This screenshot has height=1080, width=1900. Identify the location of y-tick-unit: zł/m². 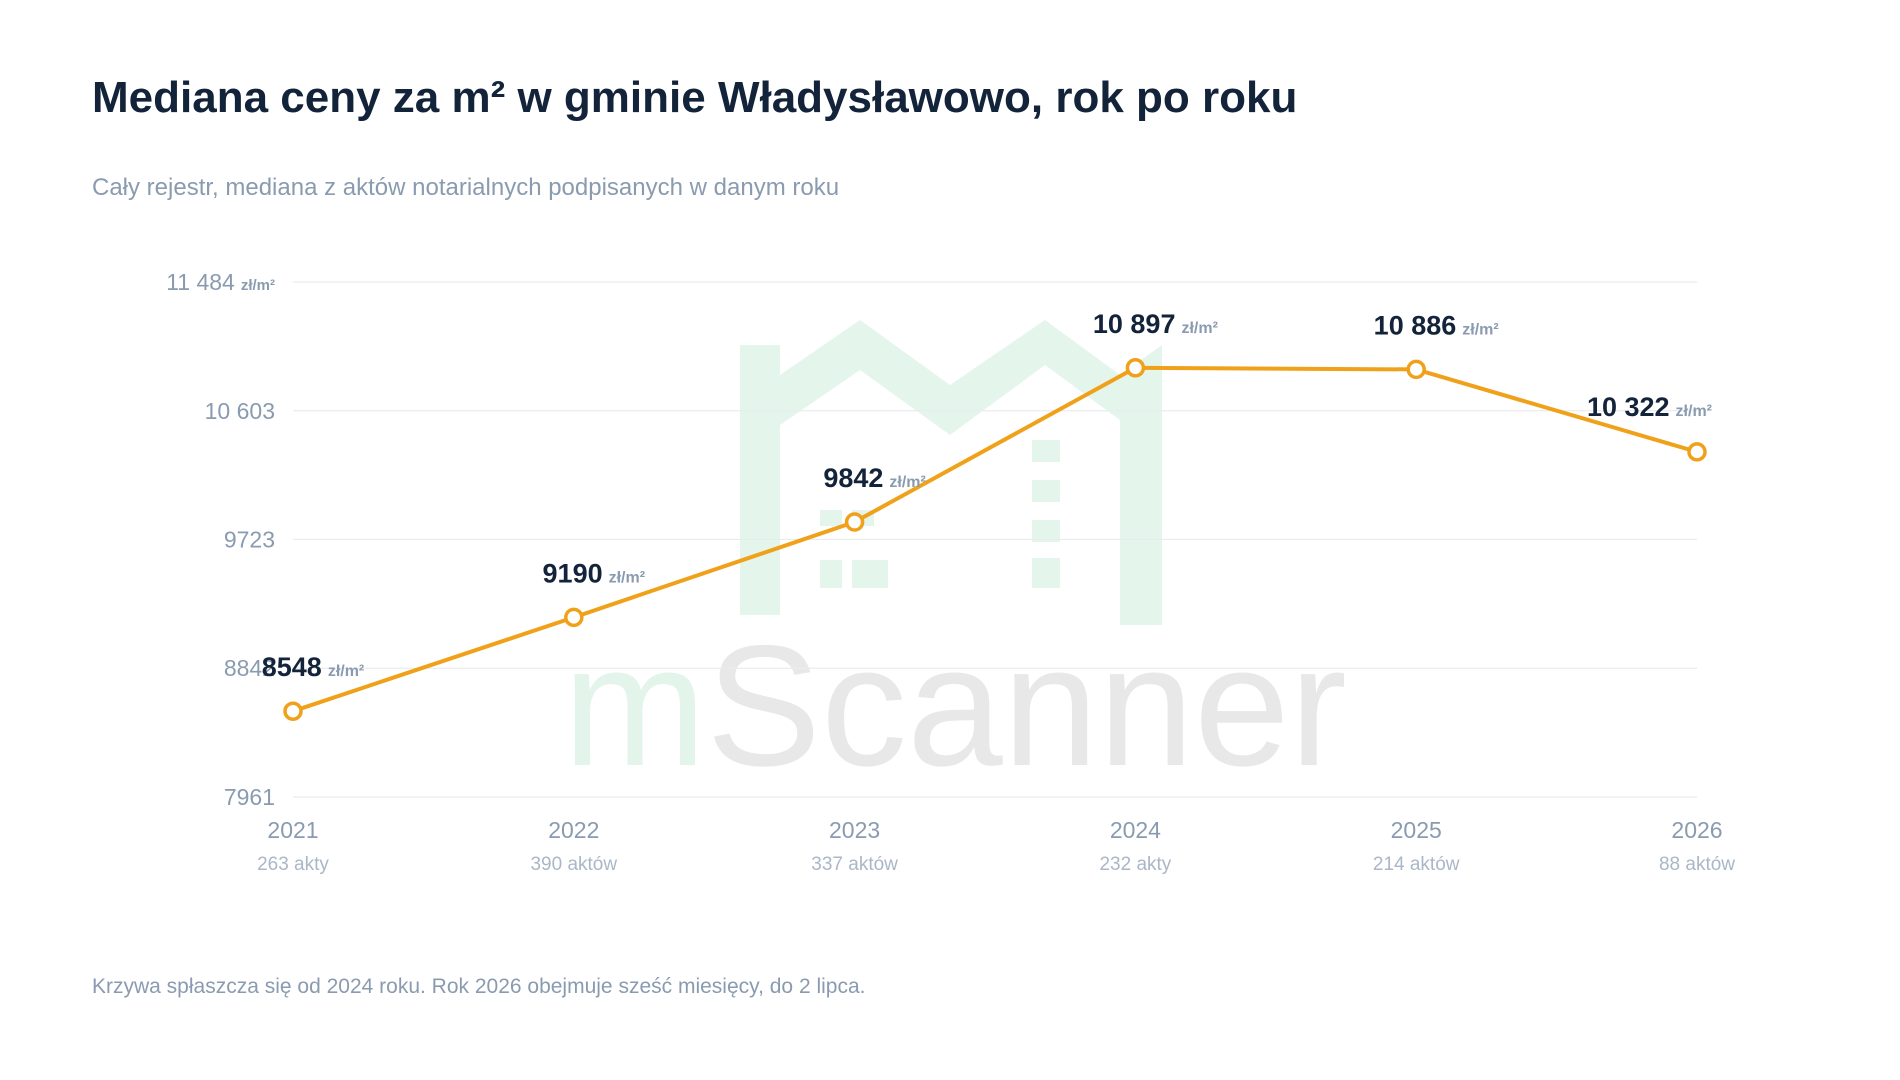
(258, 285).